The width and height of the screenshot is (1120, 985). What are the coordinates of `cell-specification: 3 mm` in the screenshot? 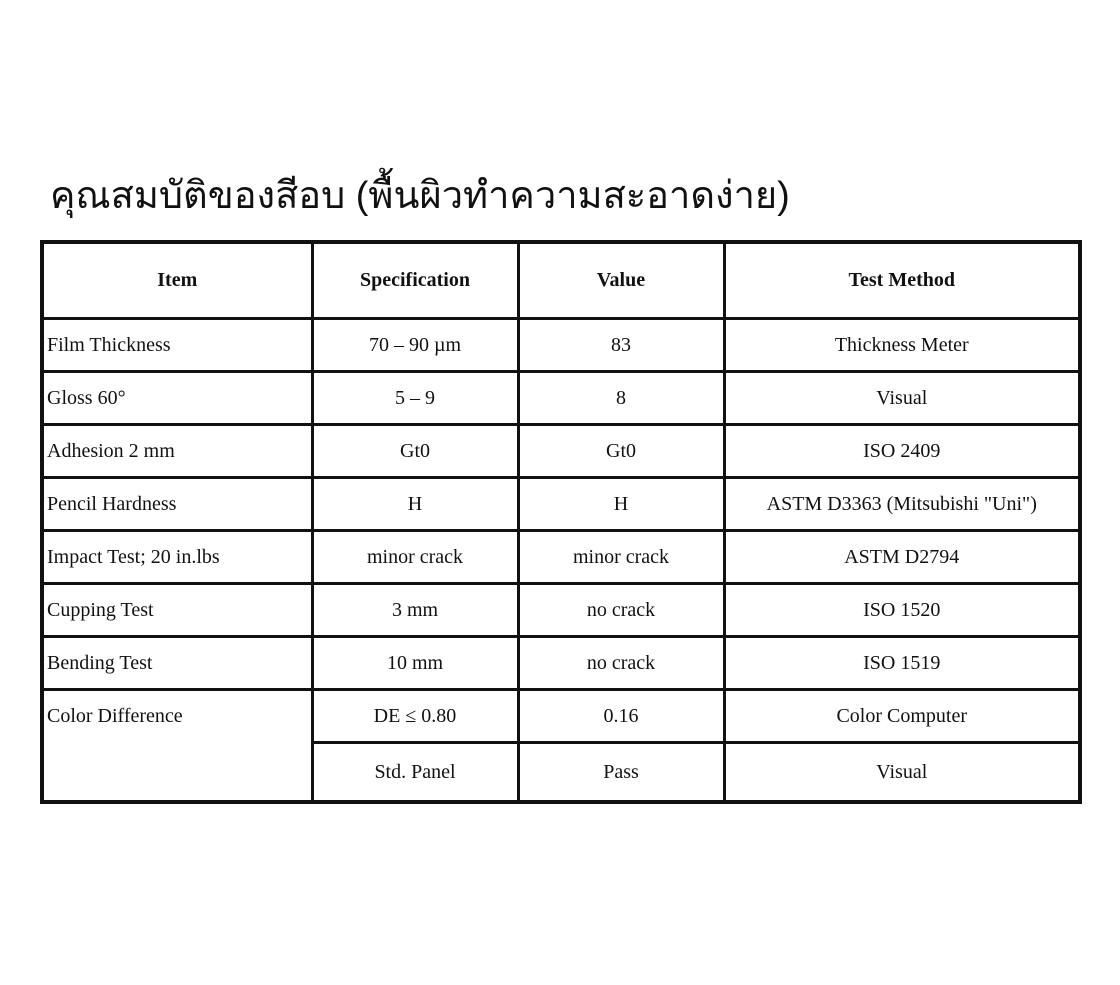 It's located at (415, 610).